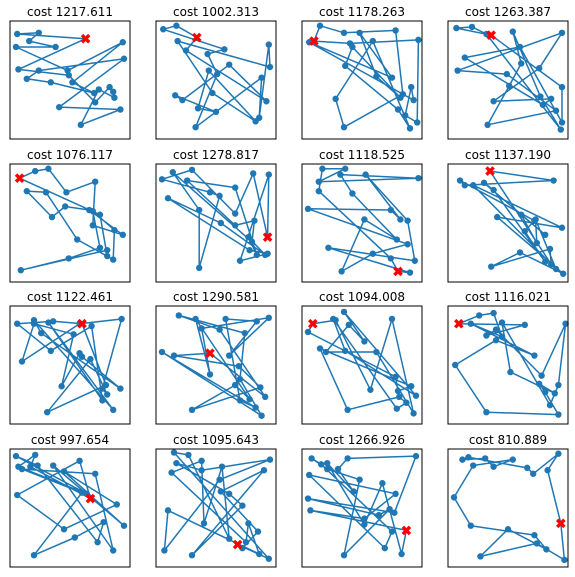  I want to click on panel-title: cost 1290.581, so click(216, 297).